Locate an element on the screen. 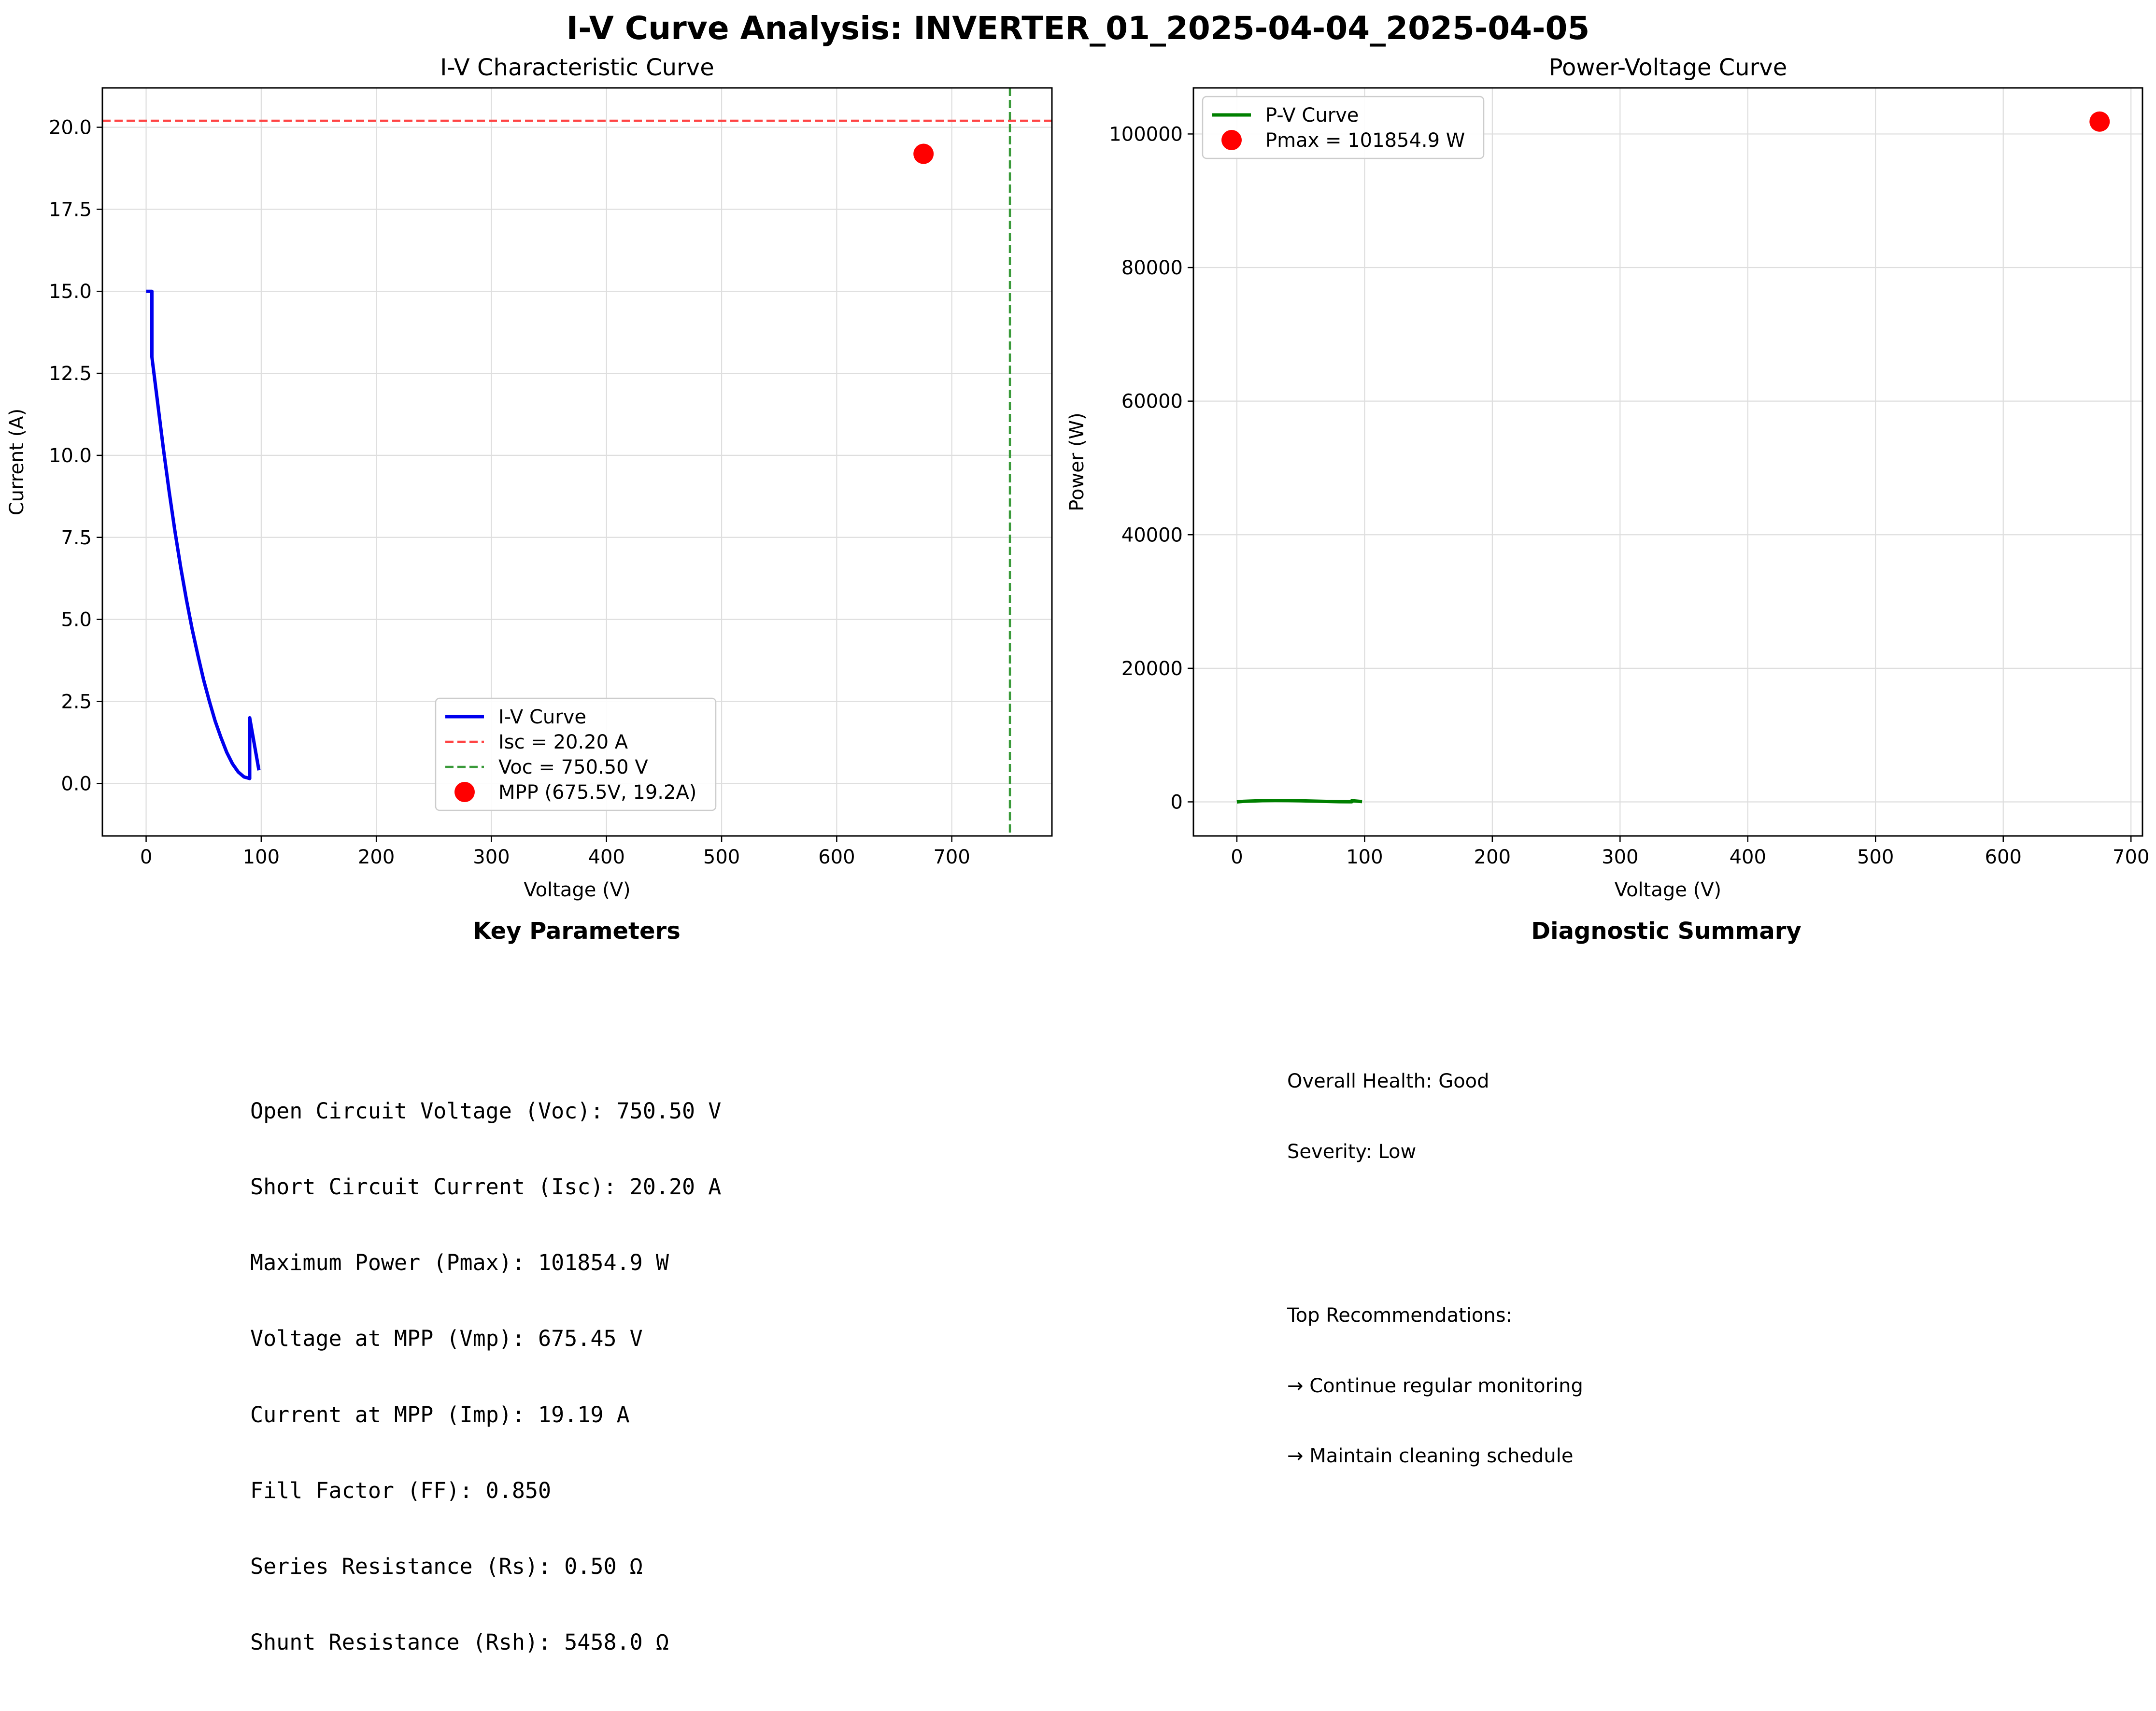 The height and width of the screenshot is (1711, 2156). param-line-rsh: Shunt Resistance (Rsh): 5458.0 Ω is located at coordinates (459, 1642).